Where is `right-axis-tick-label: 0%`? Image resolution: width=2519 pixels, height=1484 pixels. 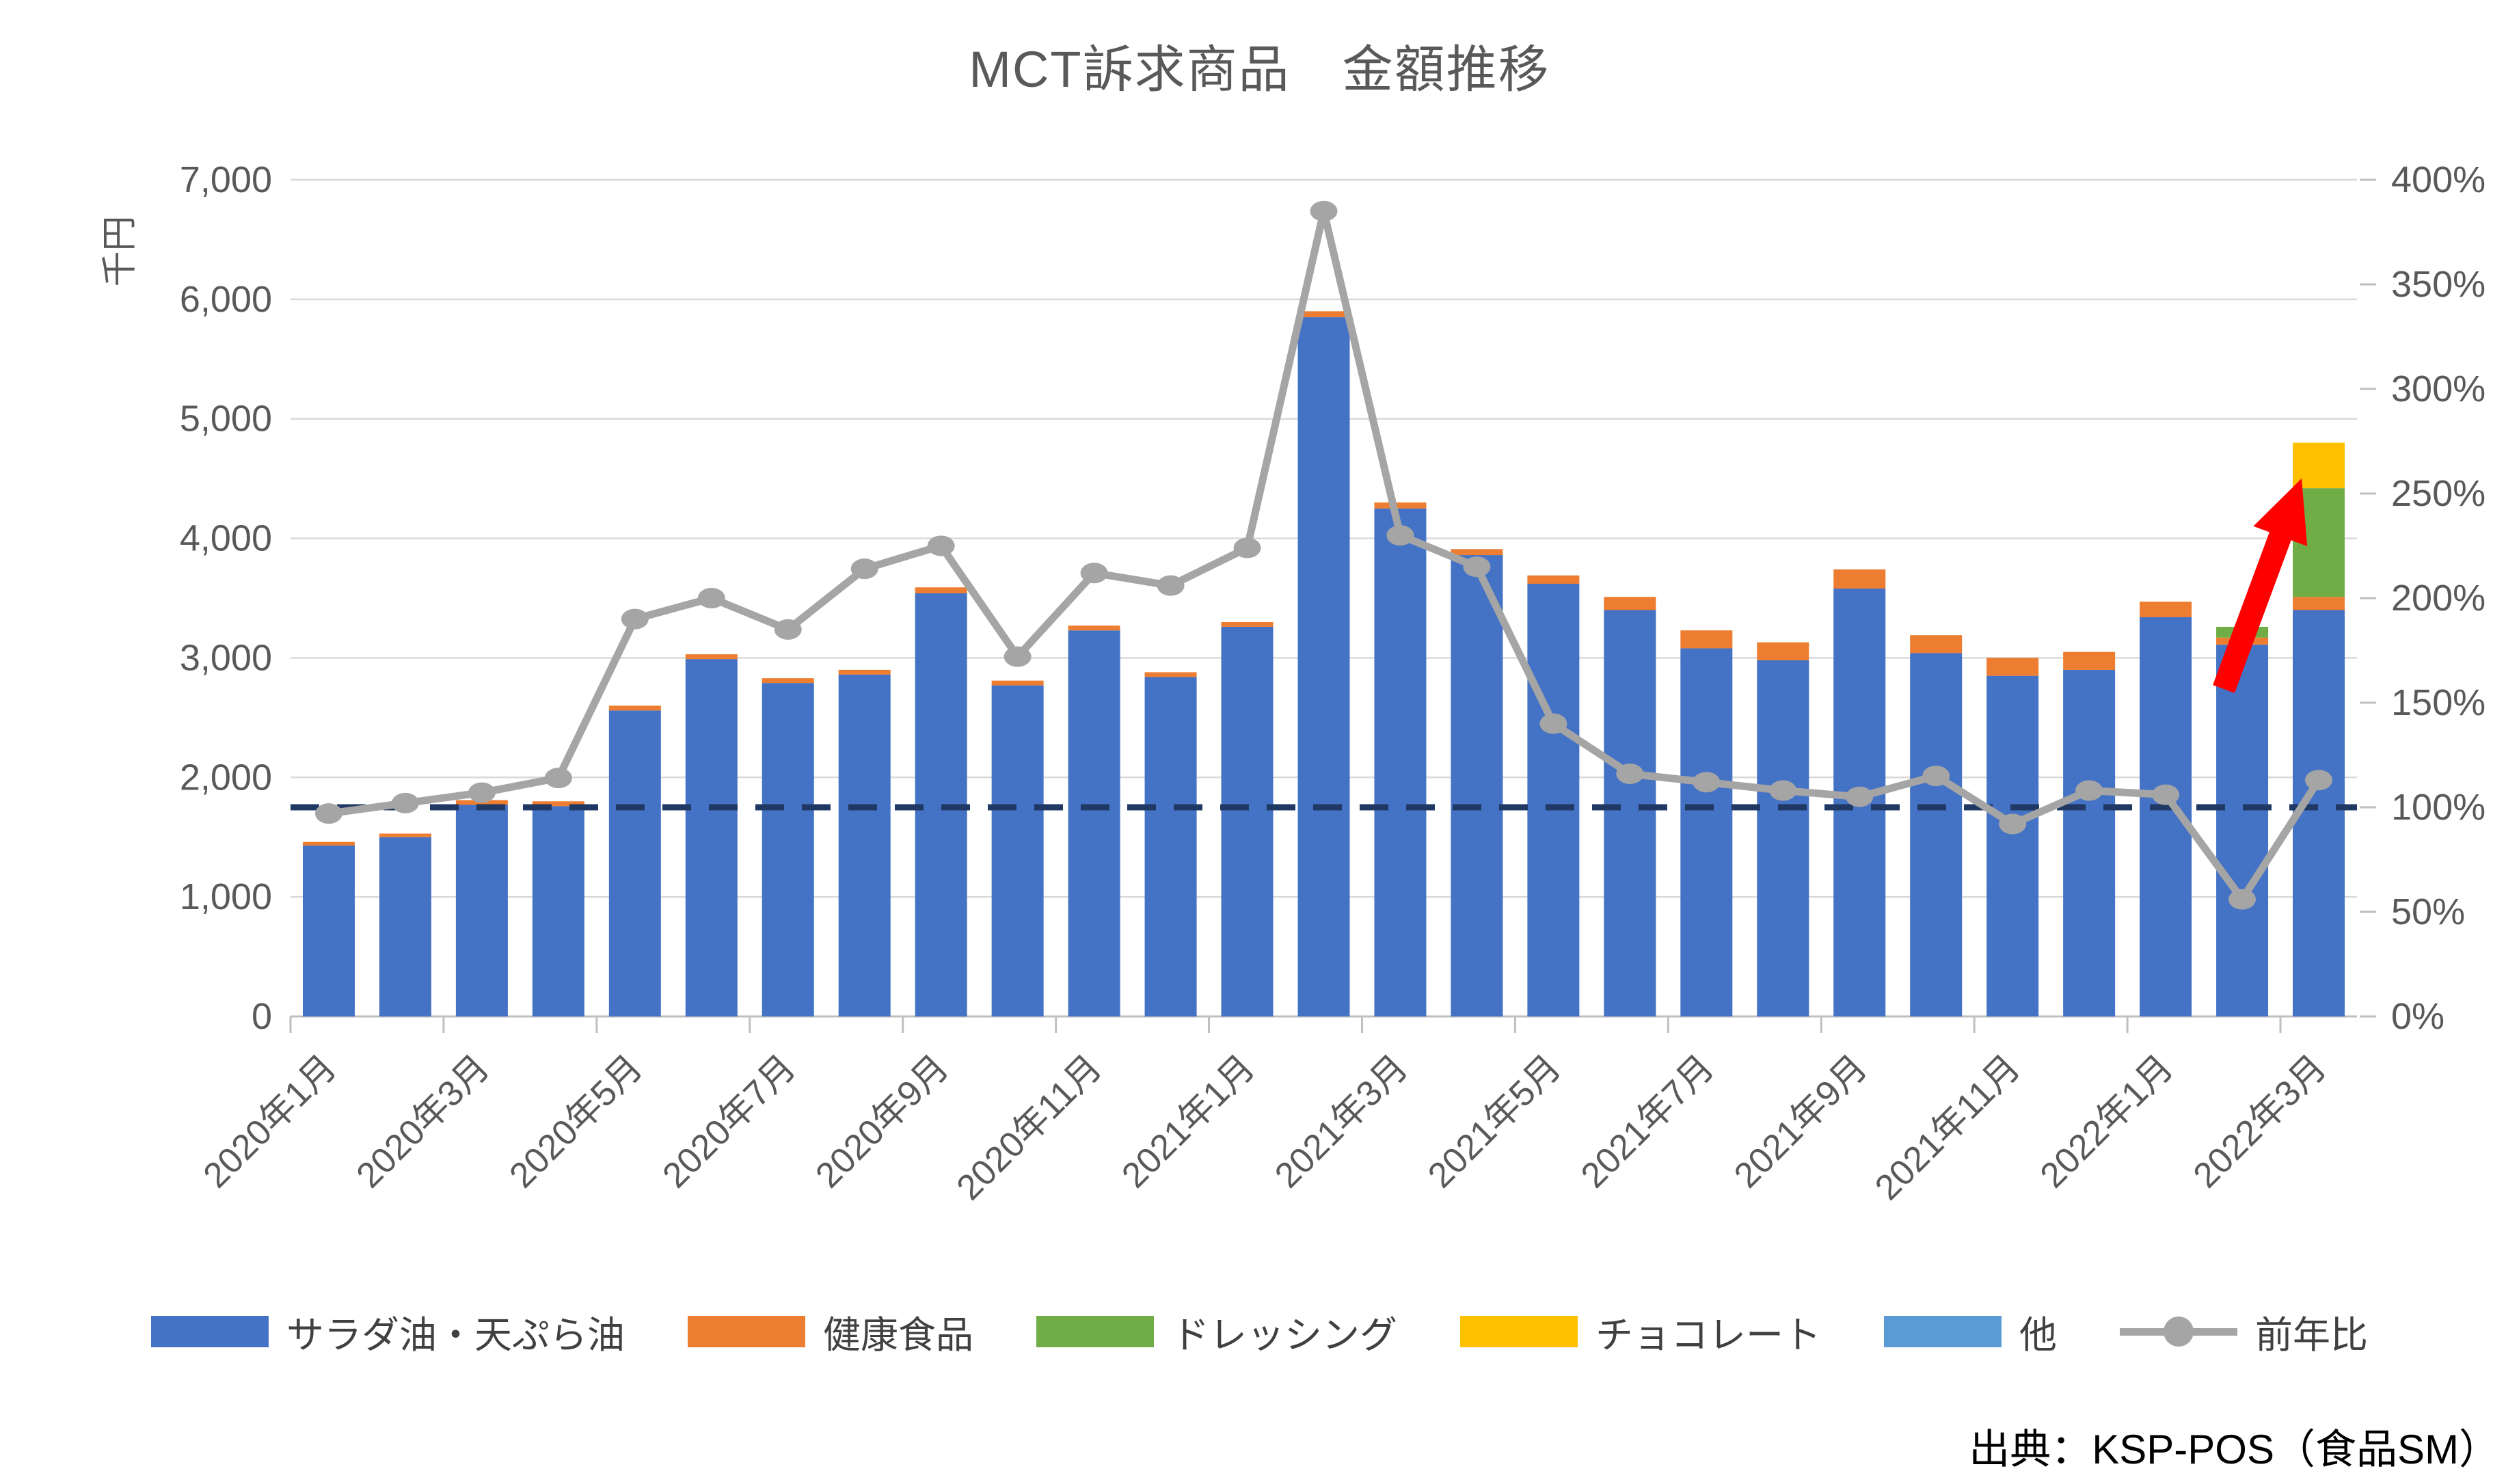
right-axis-tick-label: 0% is located at coordinates (2417, 1016).